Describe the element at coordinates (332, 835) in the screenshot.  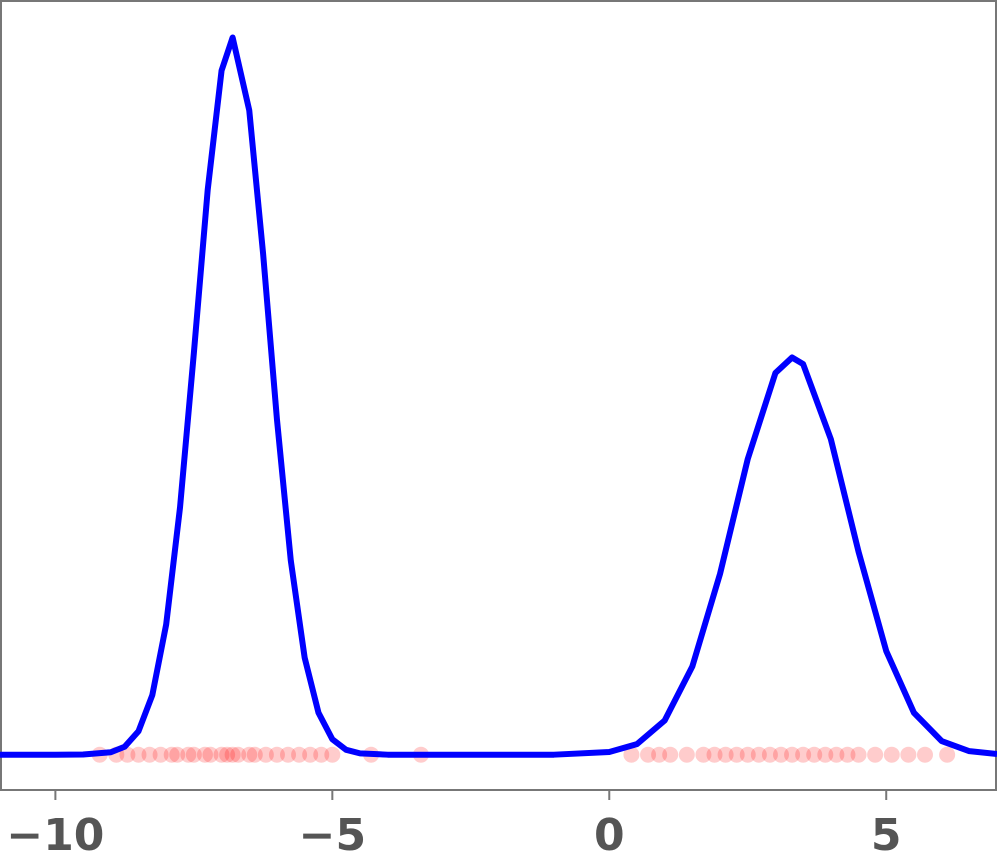
I see `x-tick-label: −5` at that location.